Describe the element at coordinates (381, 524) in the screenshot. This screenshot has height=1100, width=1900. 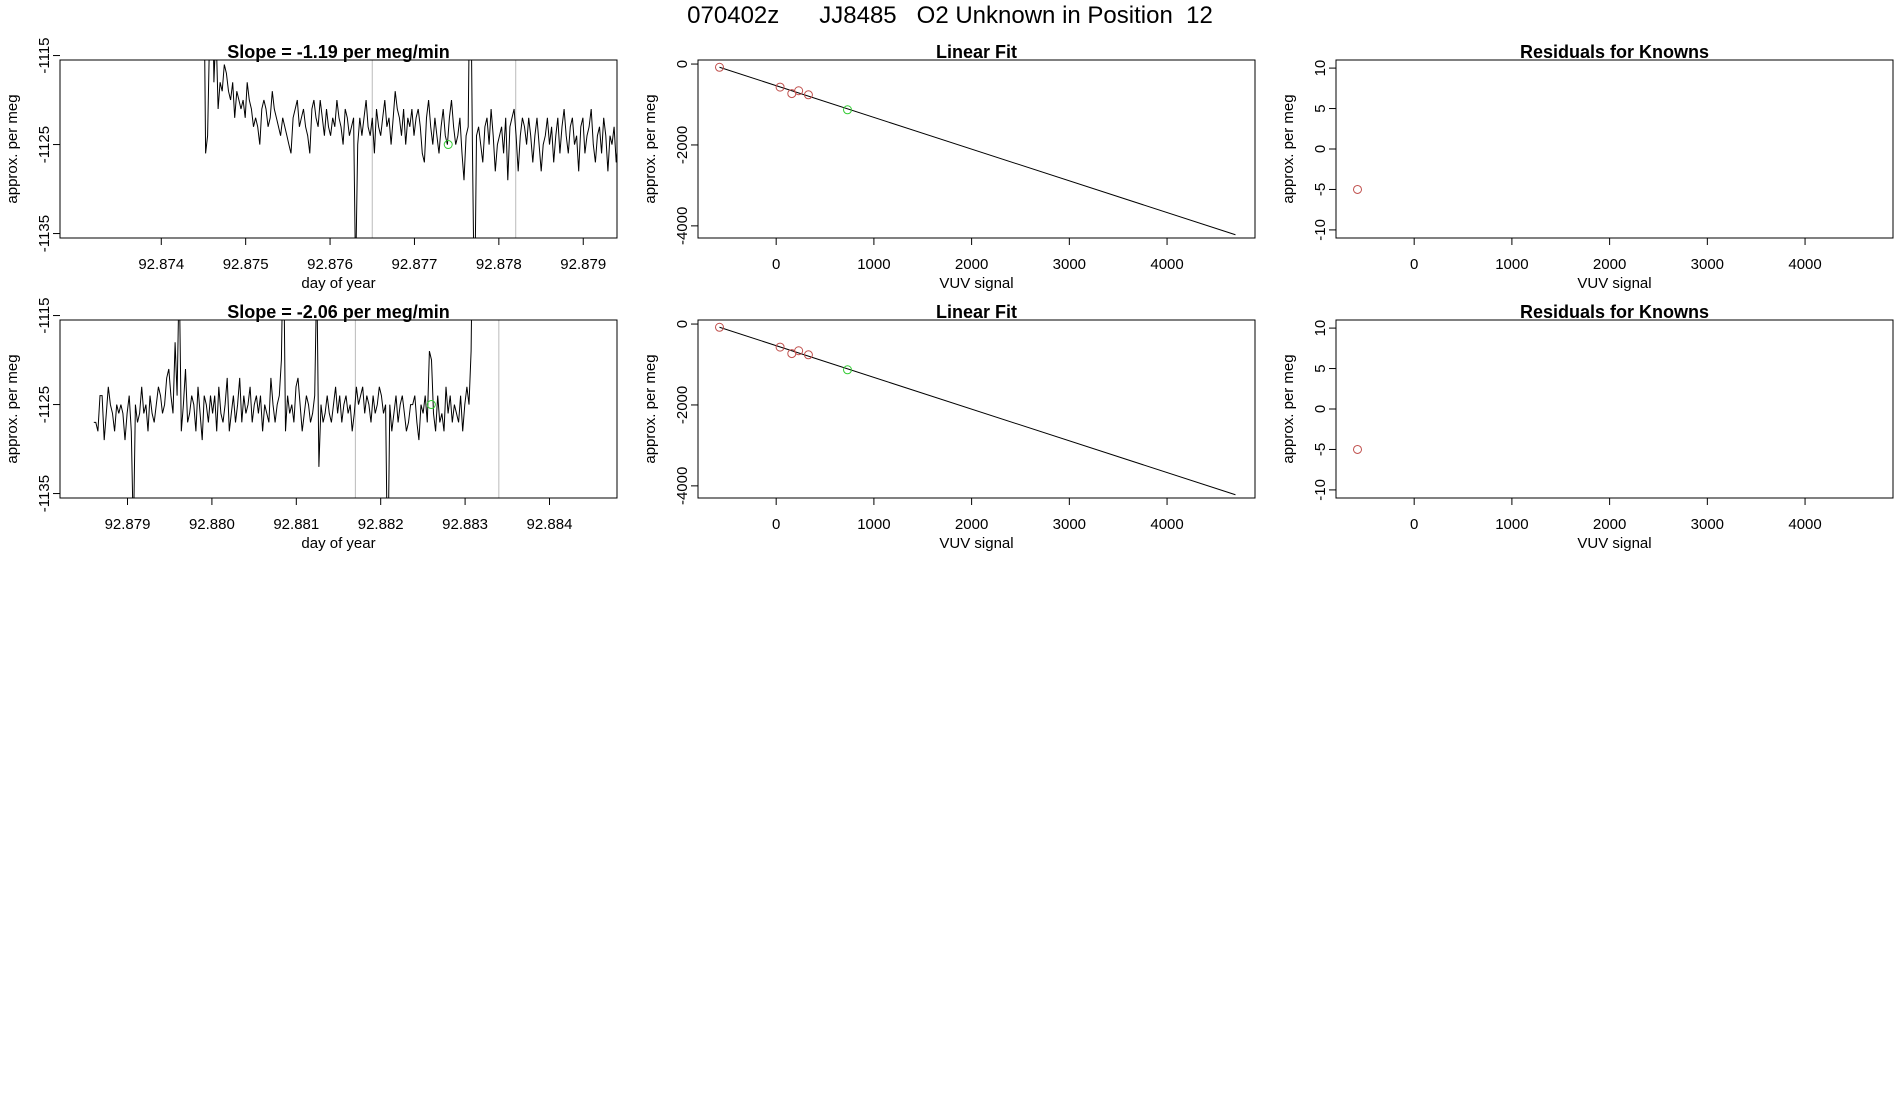
I see `x-tick-label: 92.882` at that location.